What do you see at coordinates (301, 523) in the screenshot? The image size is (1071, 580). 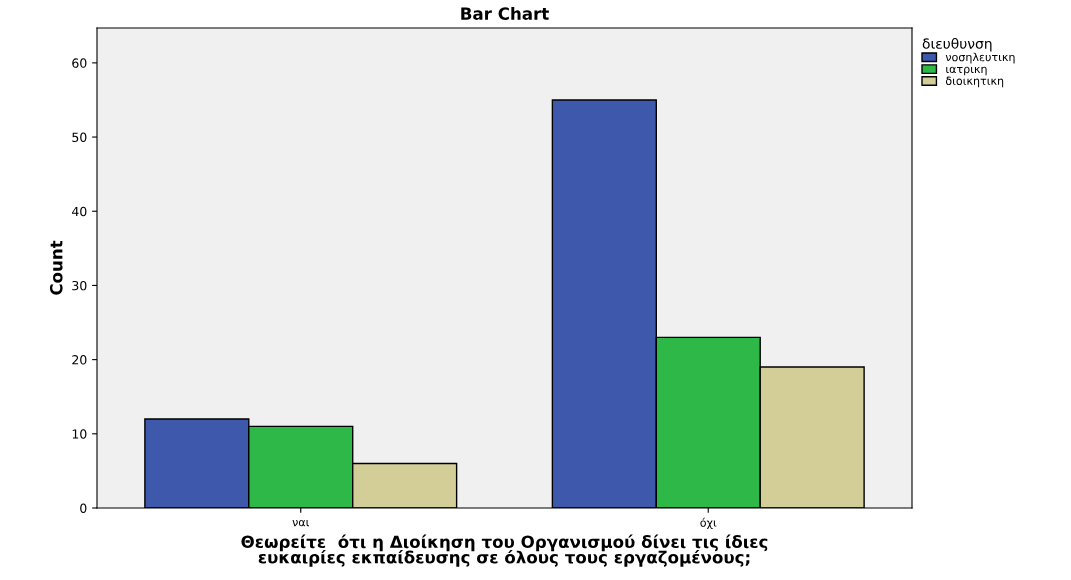 I see `x-tick-label: ναι` at bounding box center [301, 523].